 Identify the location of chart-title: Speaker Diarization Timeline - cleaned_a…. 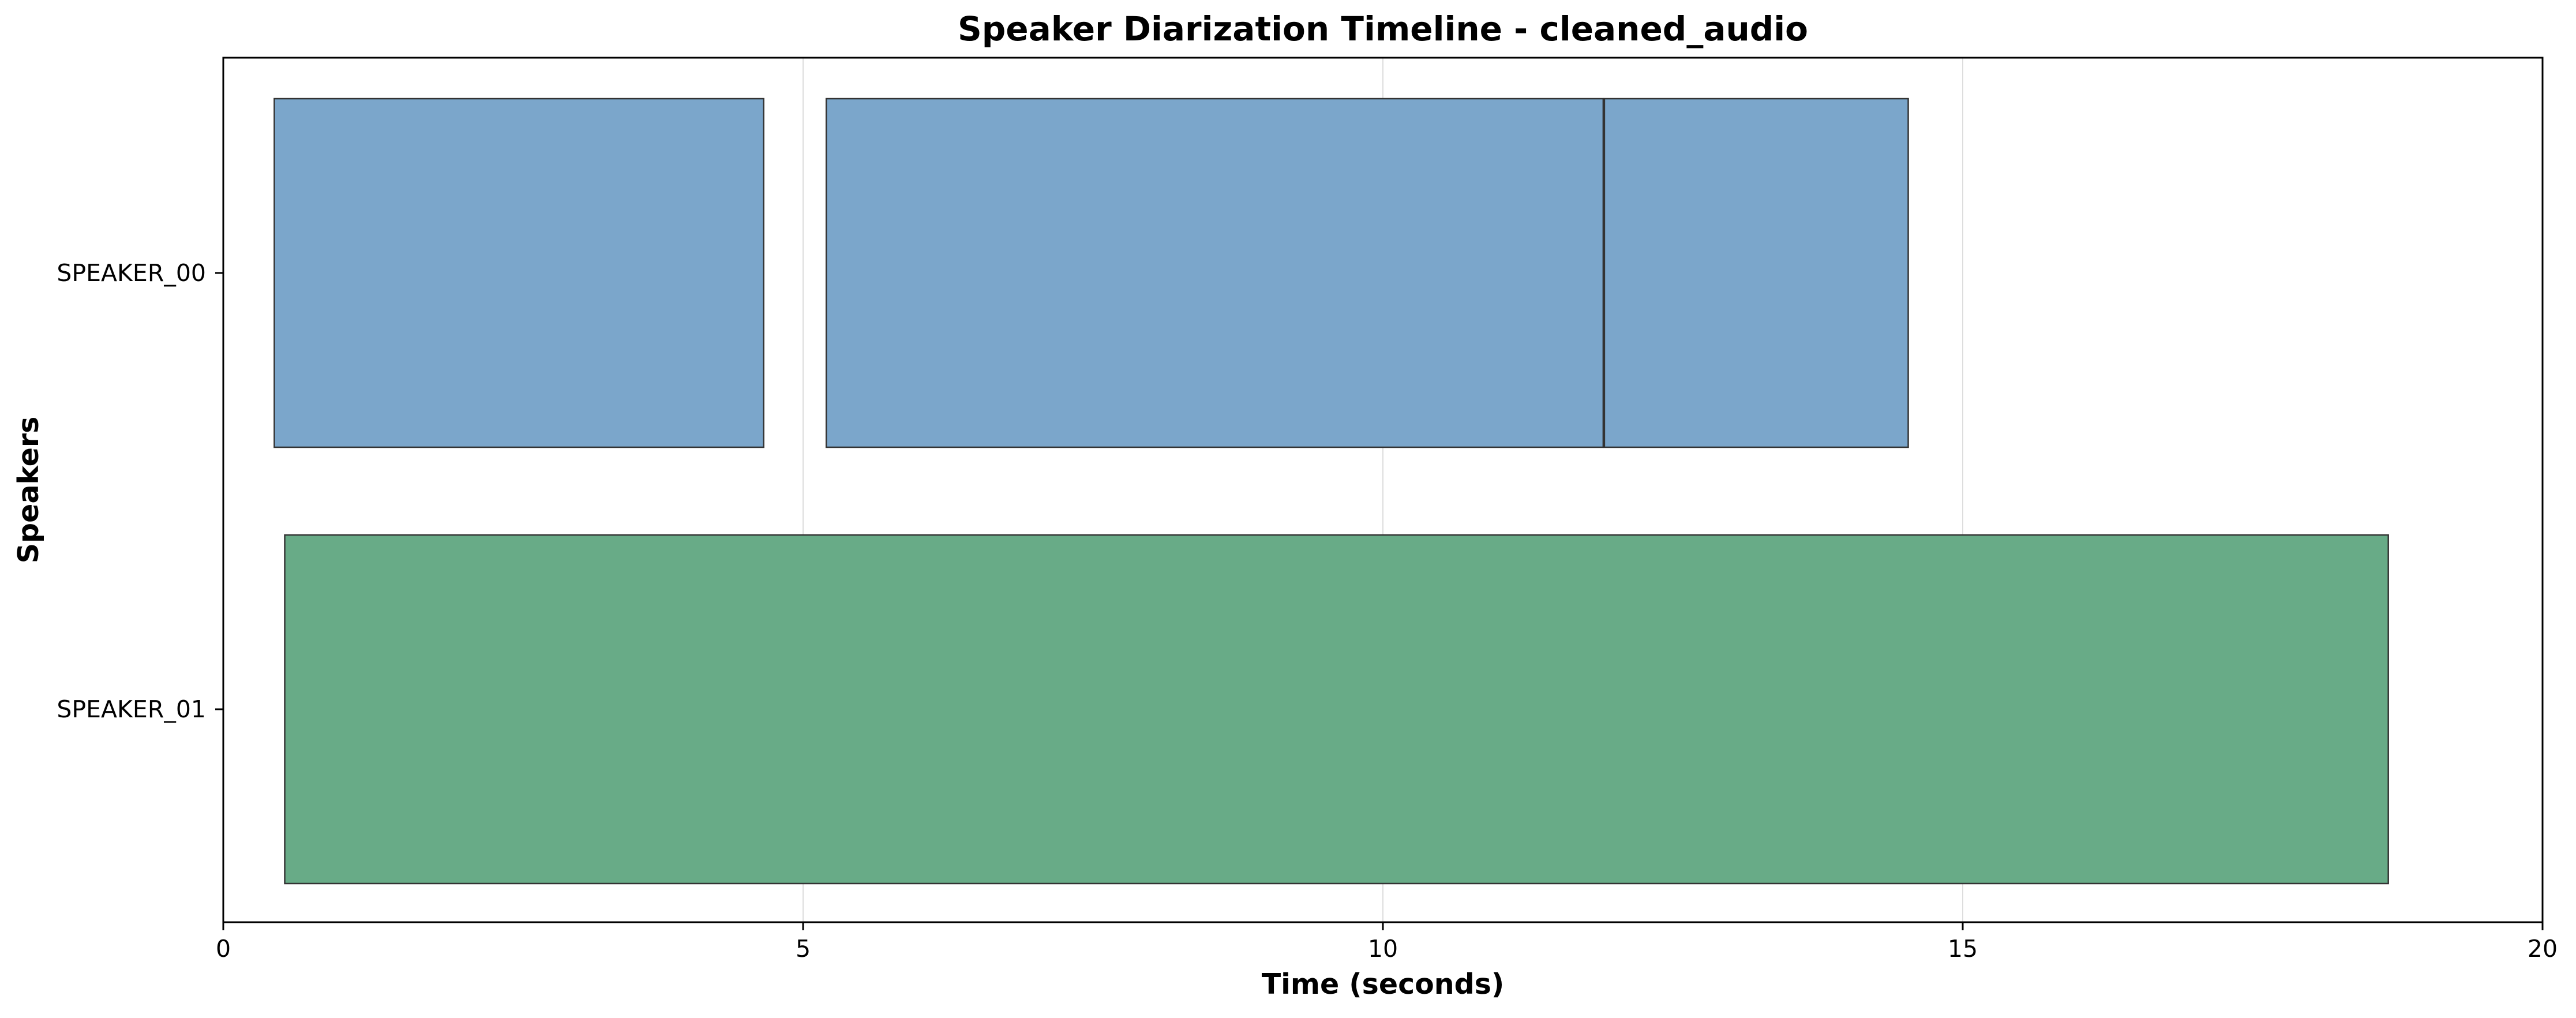
(1383, 28).